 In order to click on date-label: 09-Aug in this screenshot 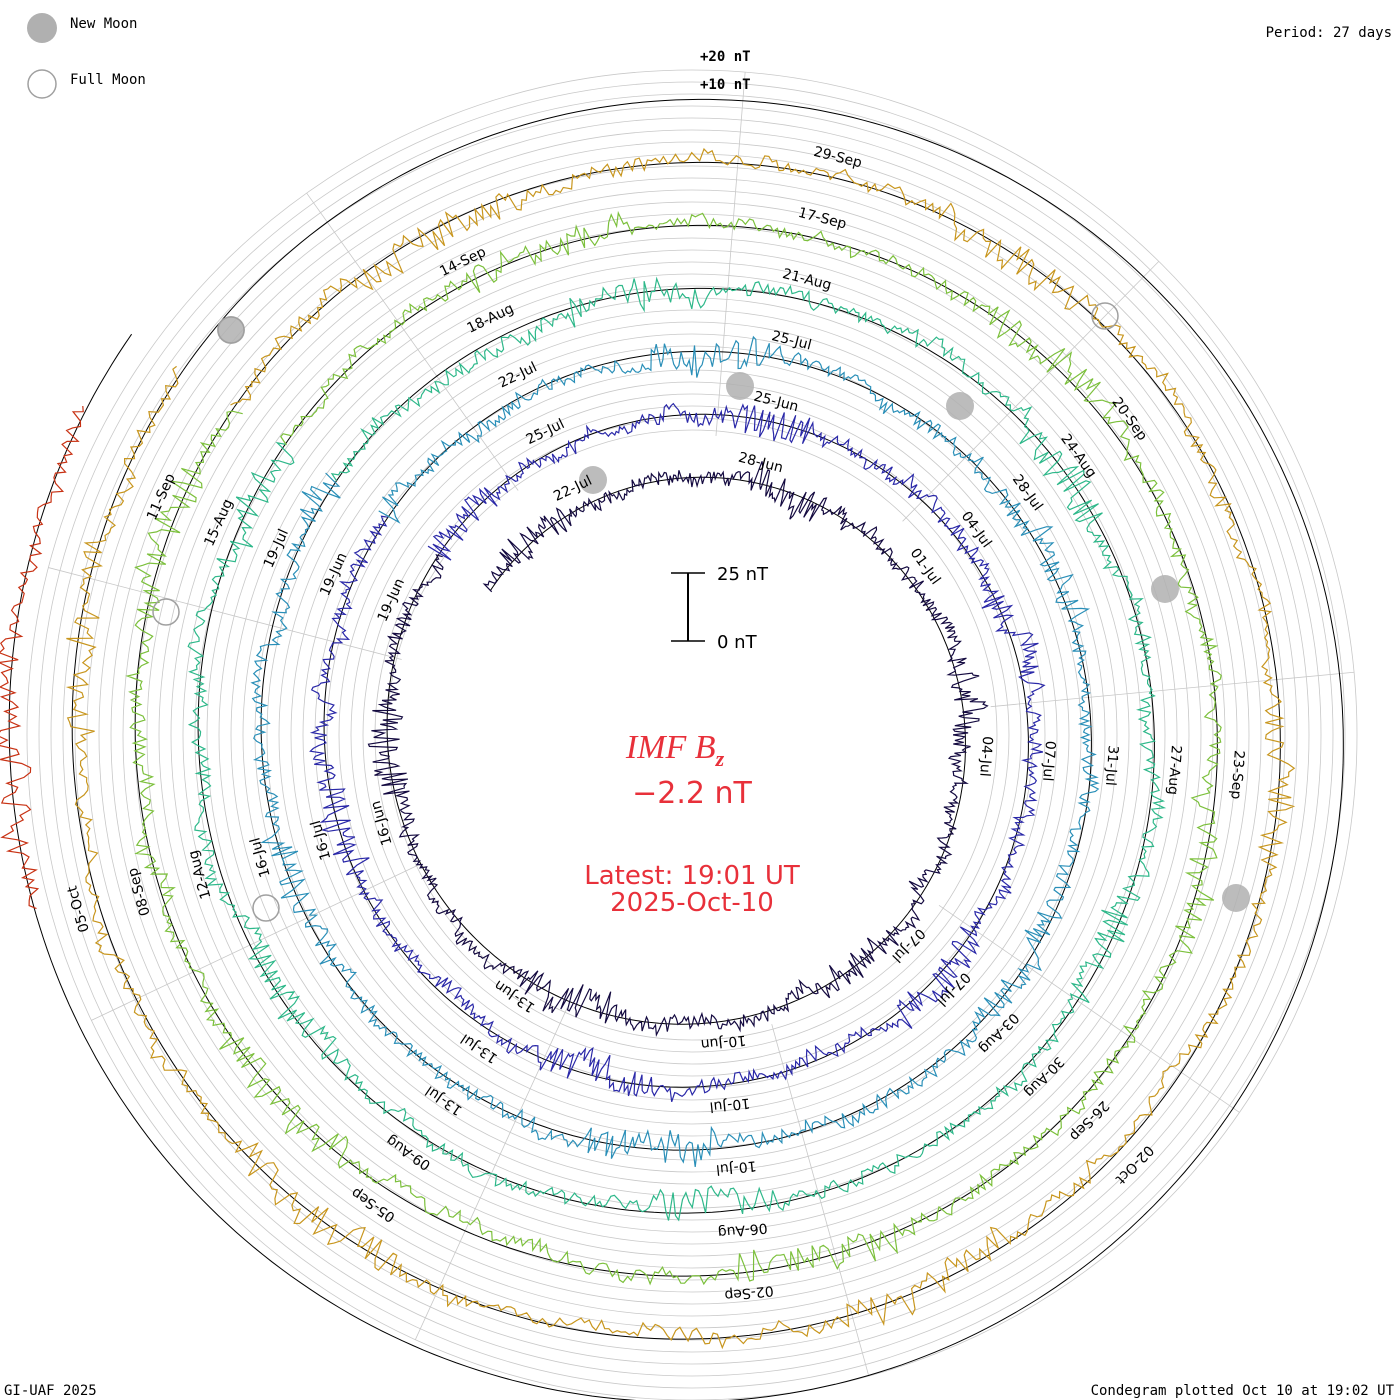, I will do `click(409, 1152)`.